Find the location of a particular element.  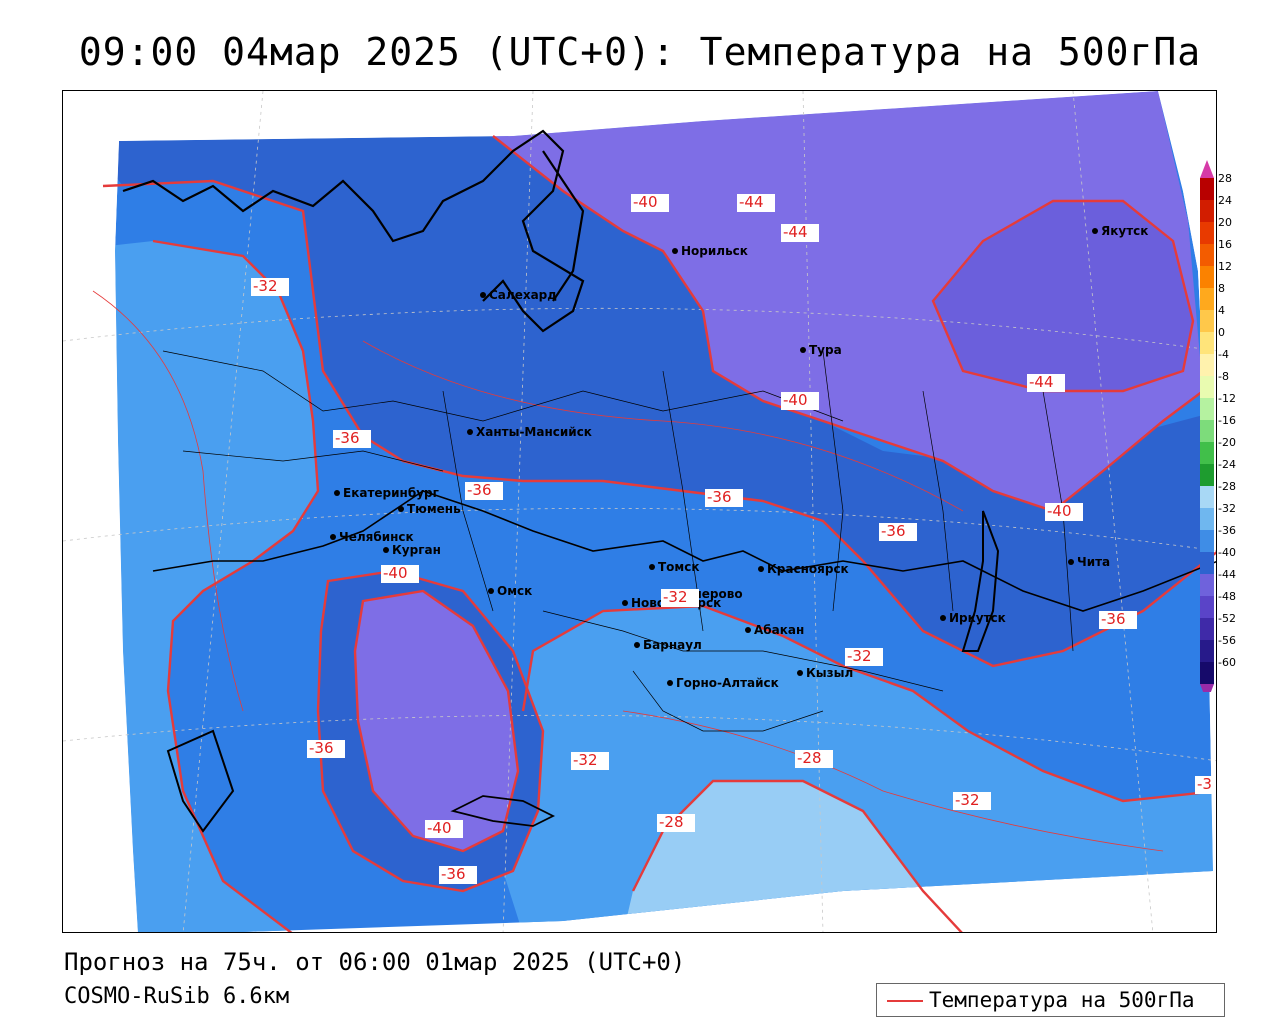

contour-label-21: -36 is located at coordinates (458, 874).